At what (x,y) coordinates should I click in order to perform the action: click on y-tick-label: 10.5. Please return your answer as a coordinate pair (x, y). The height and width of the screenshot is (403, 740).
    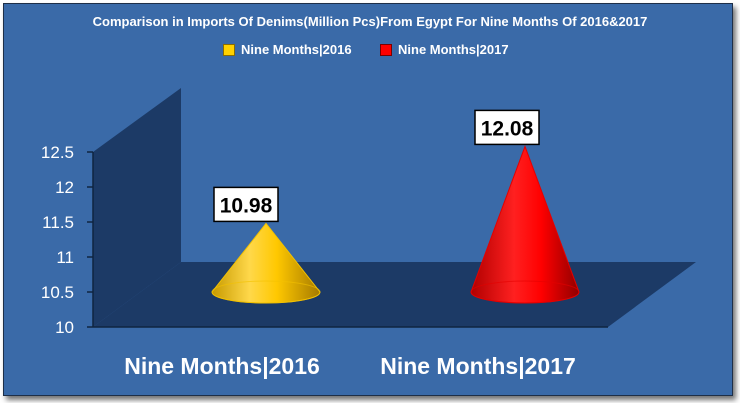
    Looking at the image, I should click on (57, 292).